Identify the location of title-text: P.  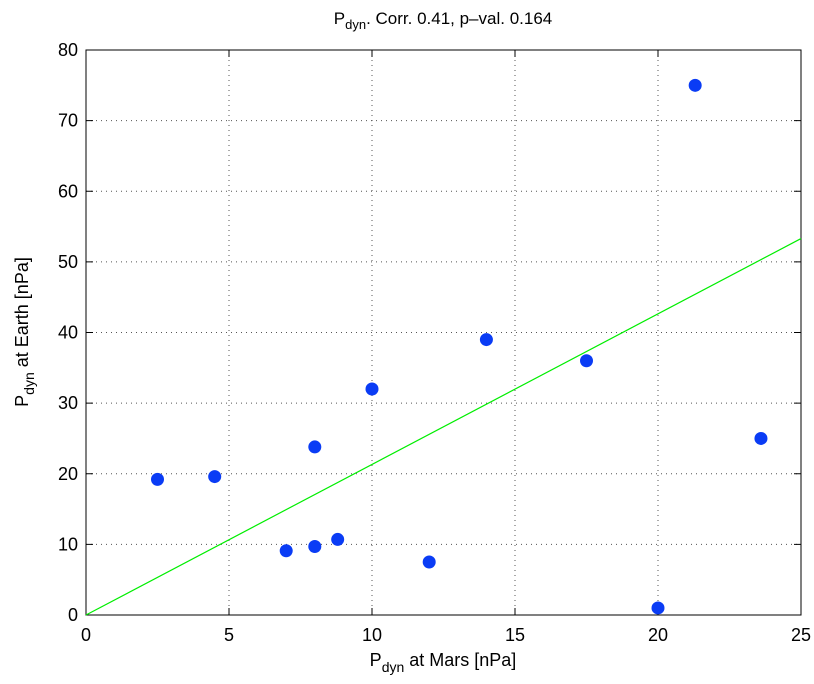
(339, 18).